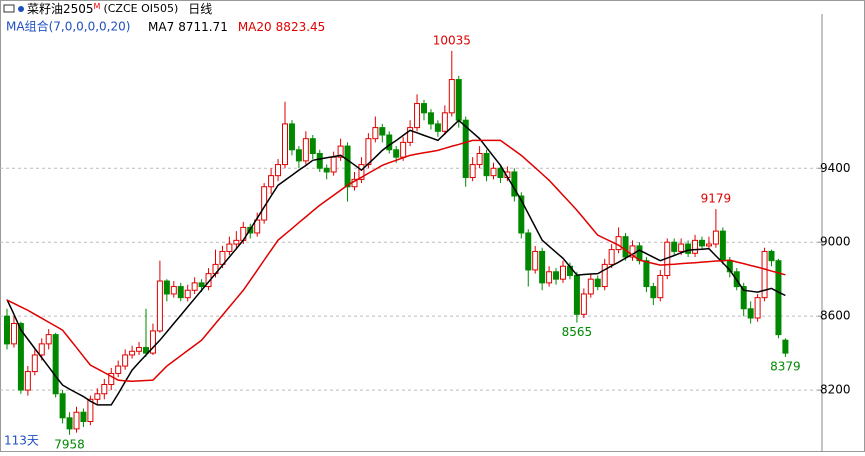 This screenshot has width=865, height=456. Describe the element at coordinates (577, 332) in the screenshot. I see `low-label: 8565` at that location.